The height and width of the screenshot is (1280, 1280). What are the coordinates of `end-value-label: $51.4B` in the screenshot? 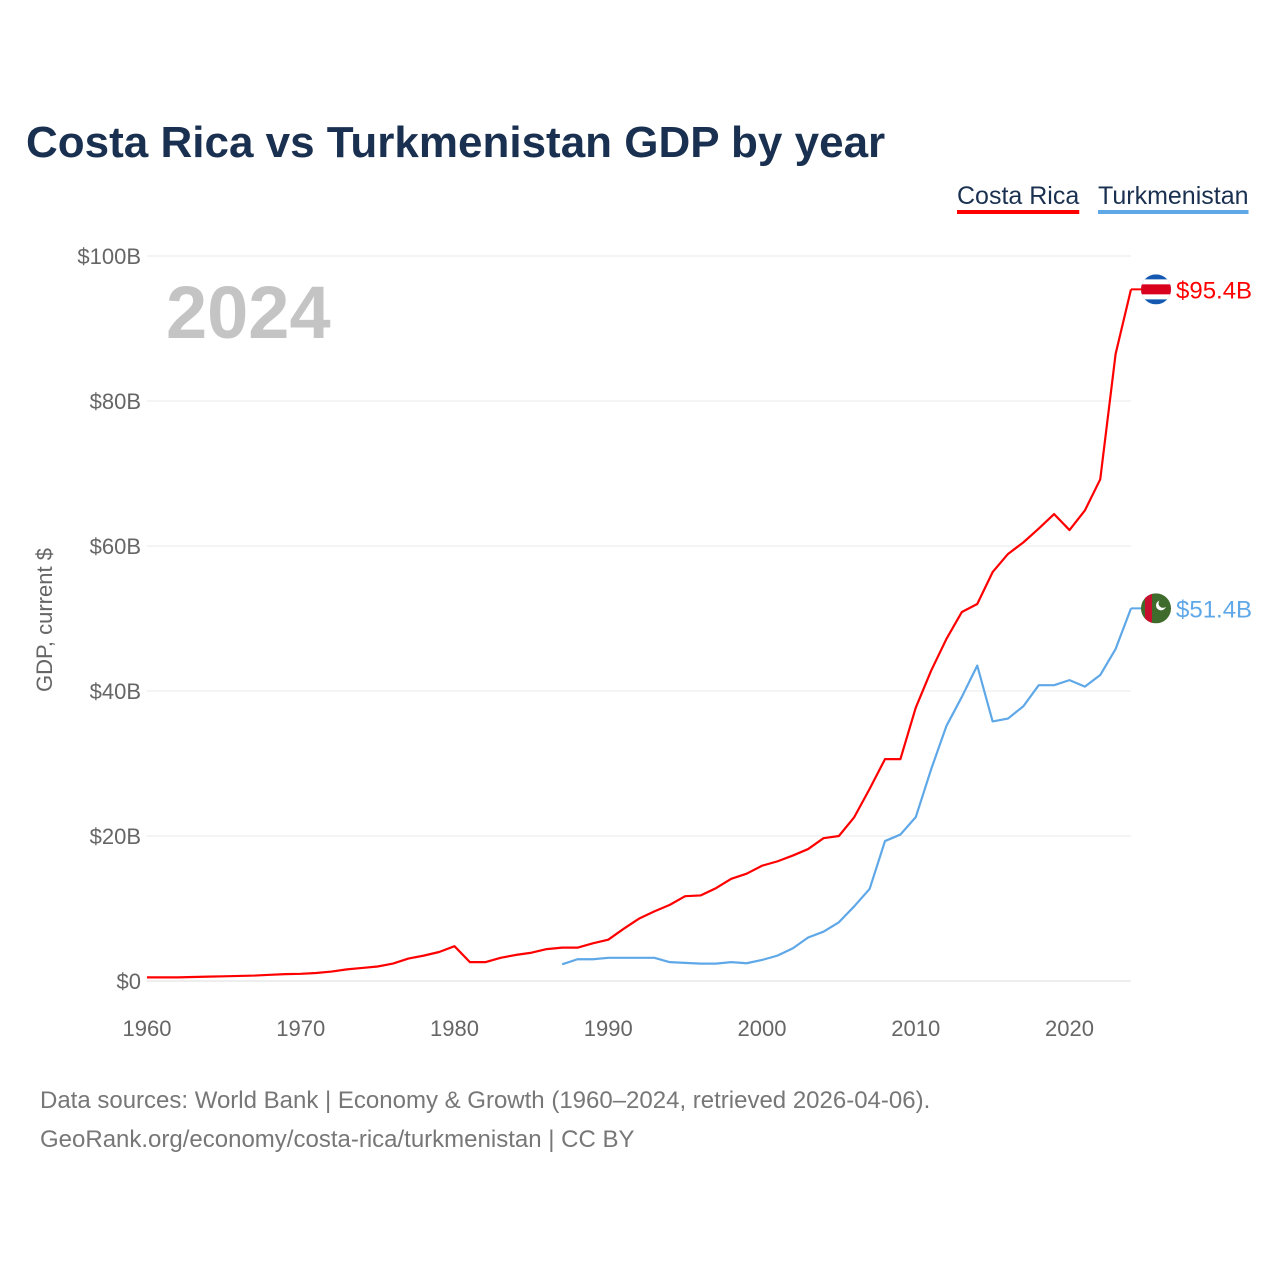 It's located at (1214, 609).